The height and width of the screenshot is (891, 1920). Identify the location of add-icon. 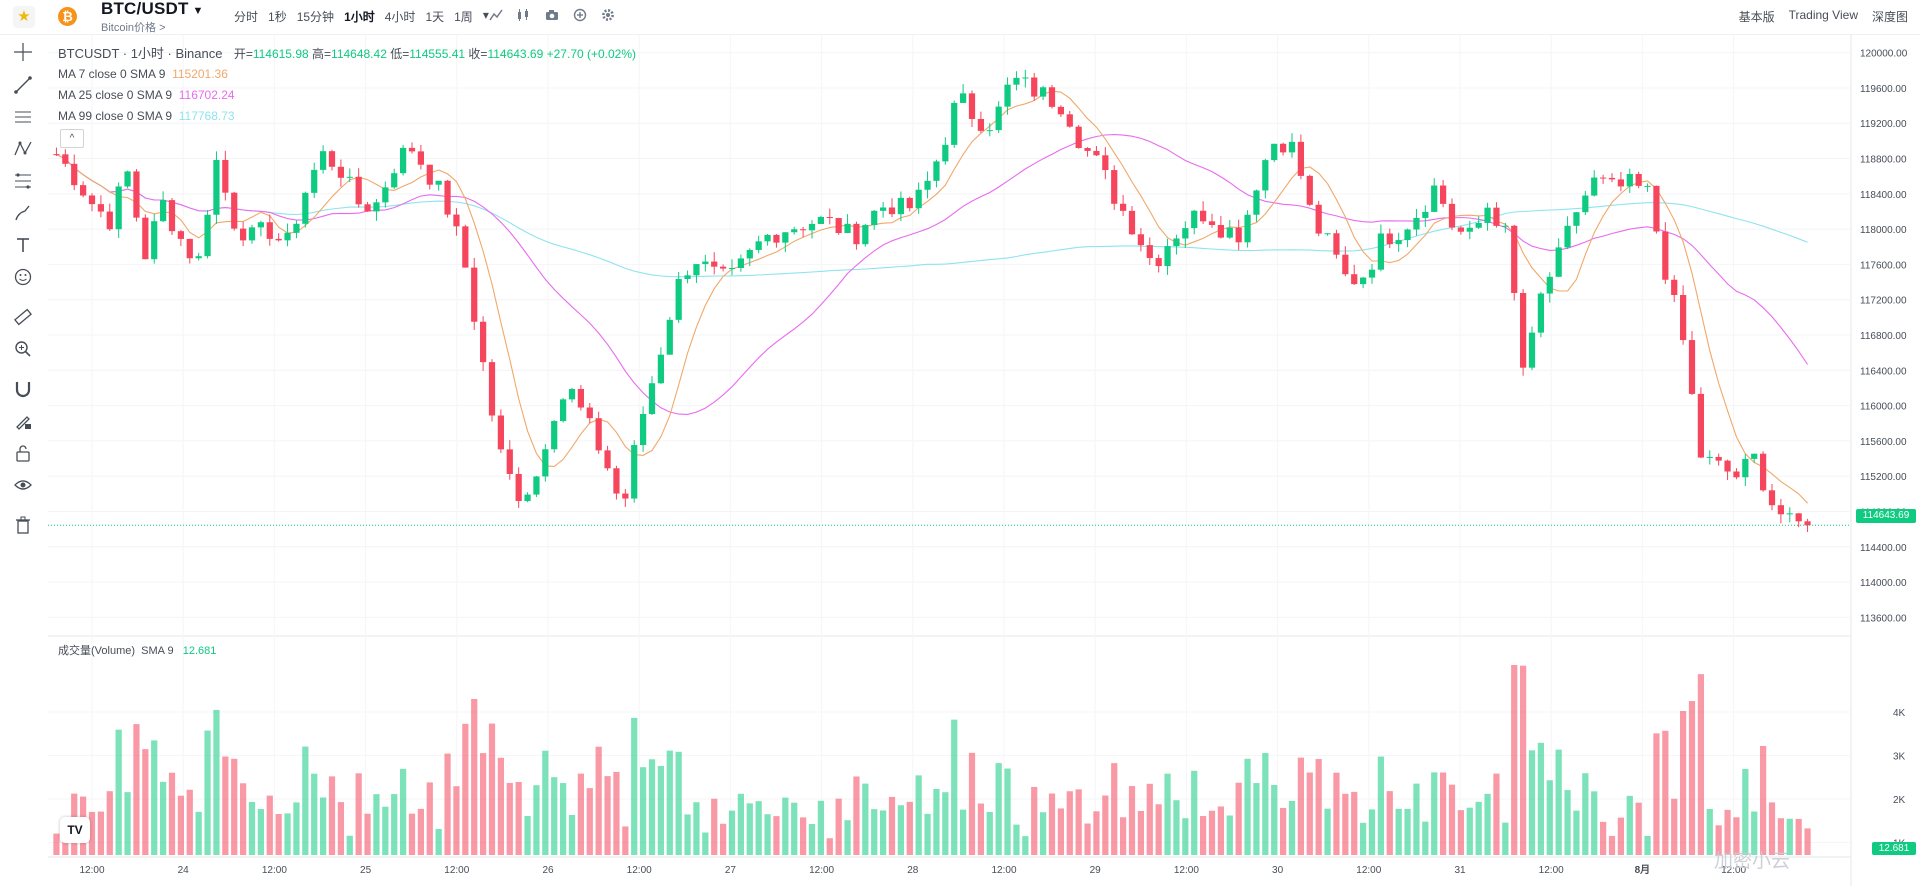
(580, 16).